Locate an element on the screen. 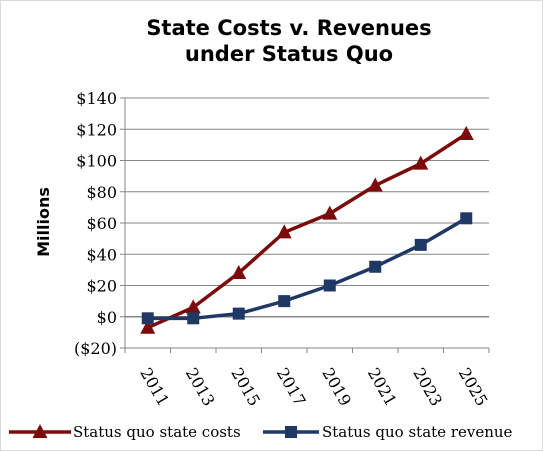 Image resolution: width=543 pixels, height=451 pixels. y-tick-label: $0 is located at coordinates (107, 317).